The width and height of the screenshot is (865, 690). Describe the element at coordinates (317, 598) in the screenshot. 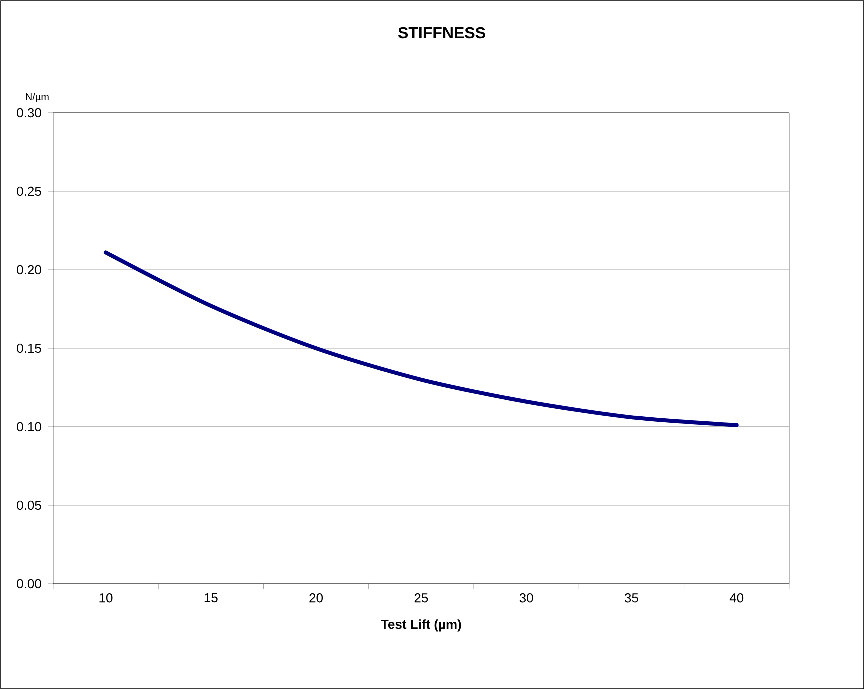

I see `x-tick-label: 20` at that location.